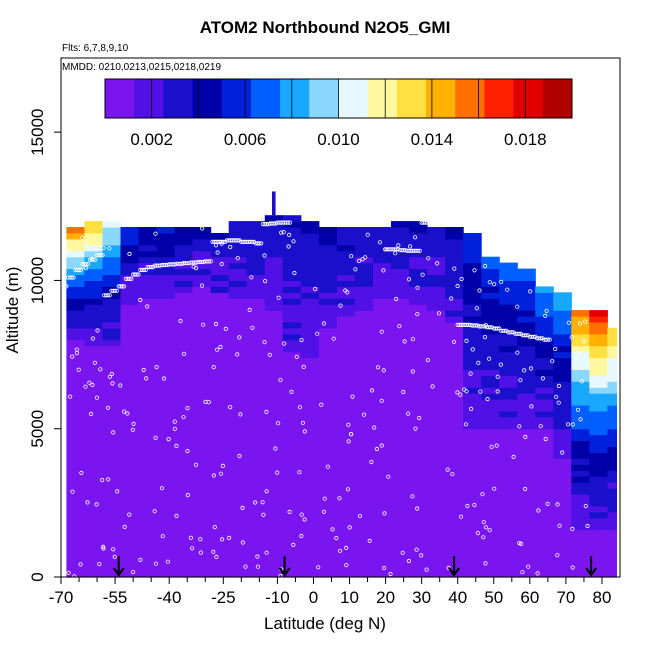  Describe the element at coordinates (591, 572) in the screenshot. I see `ascent-marker-head` at that location.